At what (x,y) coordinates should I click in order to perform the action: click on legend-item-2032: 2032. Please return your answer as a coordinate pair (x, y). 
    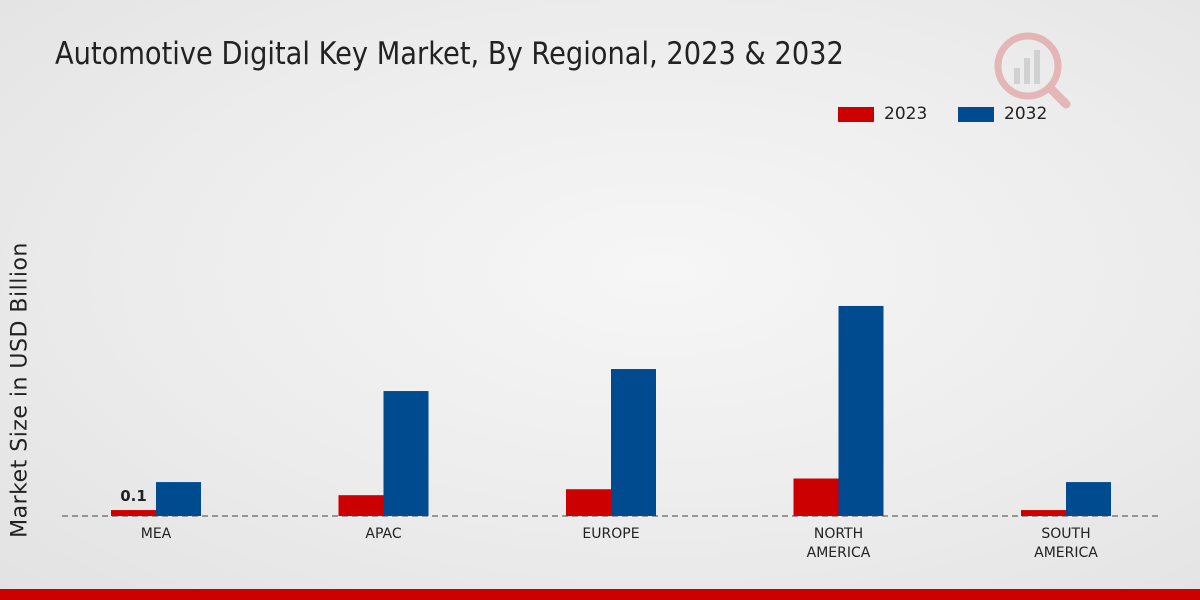
    Looking at the image, I should click on (1002, 114).